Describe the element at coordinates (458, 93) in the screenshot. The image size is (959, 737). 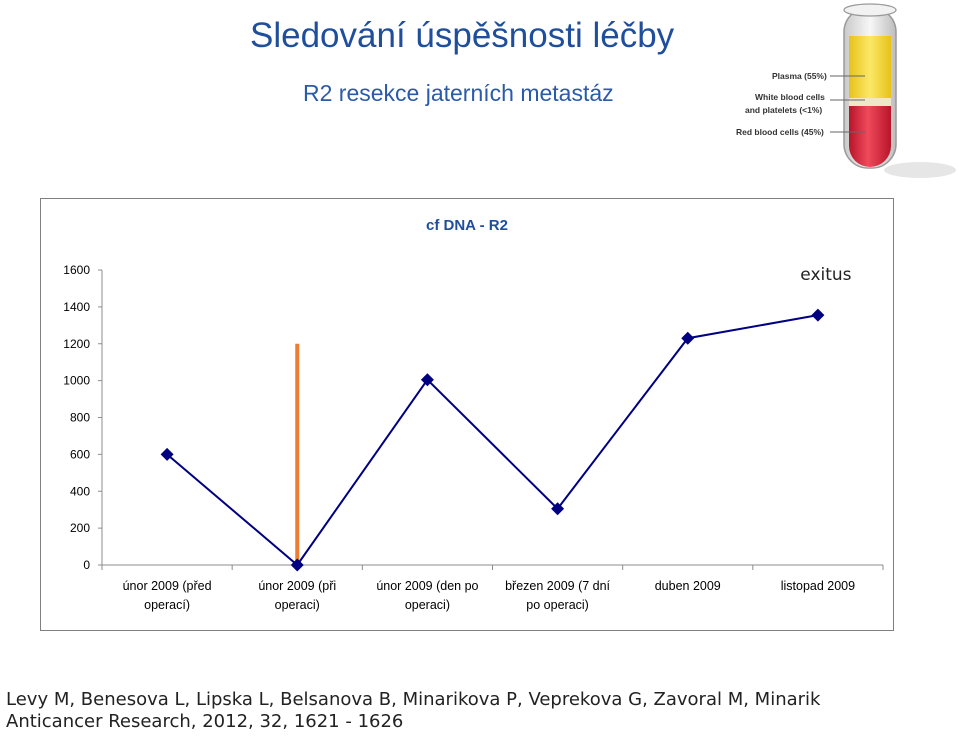
I see `slide-subtitle: R2 resekce jaterních metastáz` at that location.